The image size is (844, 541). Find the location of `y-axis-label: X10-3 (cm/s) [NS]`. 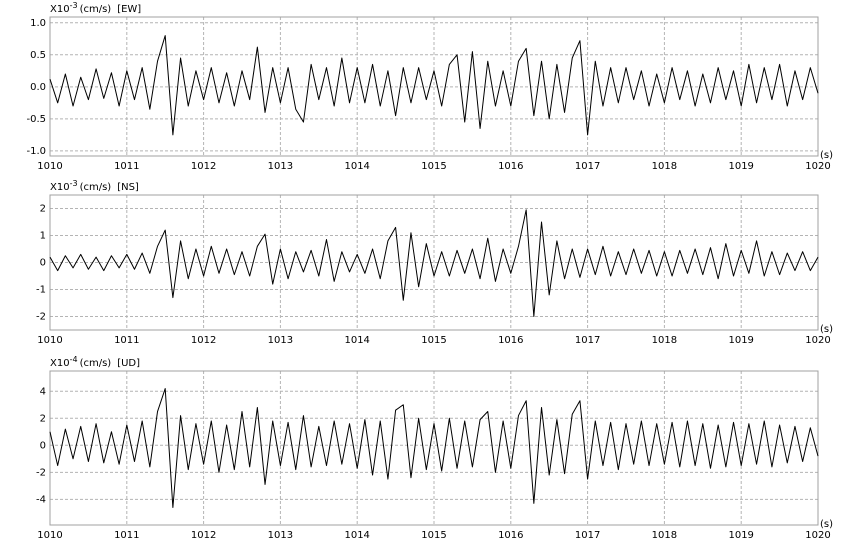

y-axis-label: X10-3 (cm/s) [NS] is located at coordinates (94, 186).